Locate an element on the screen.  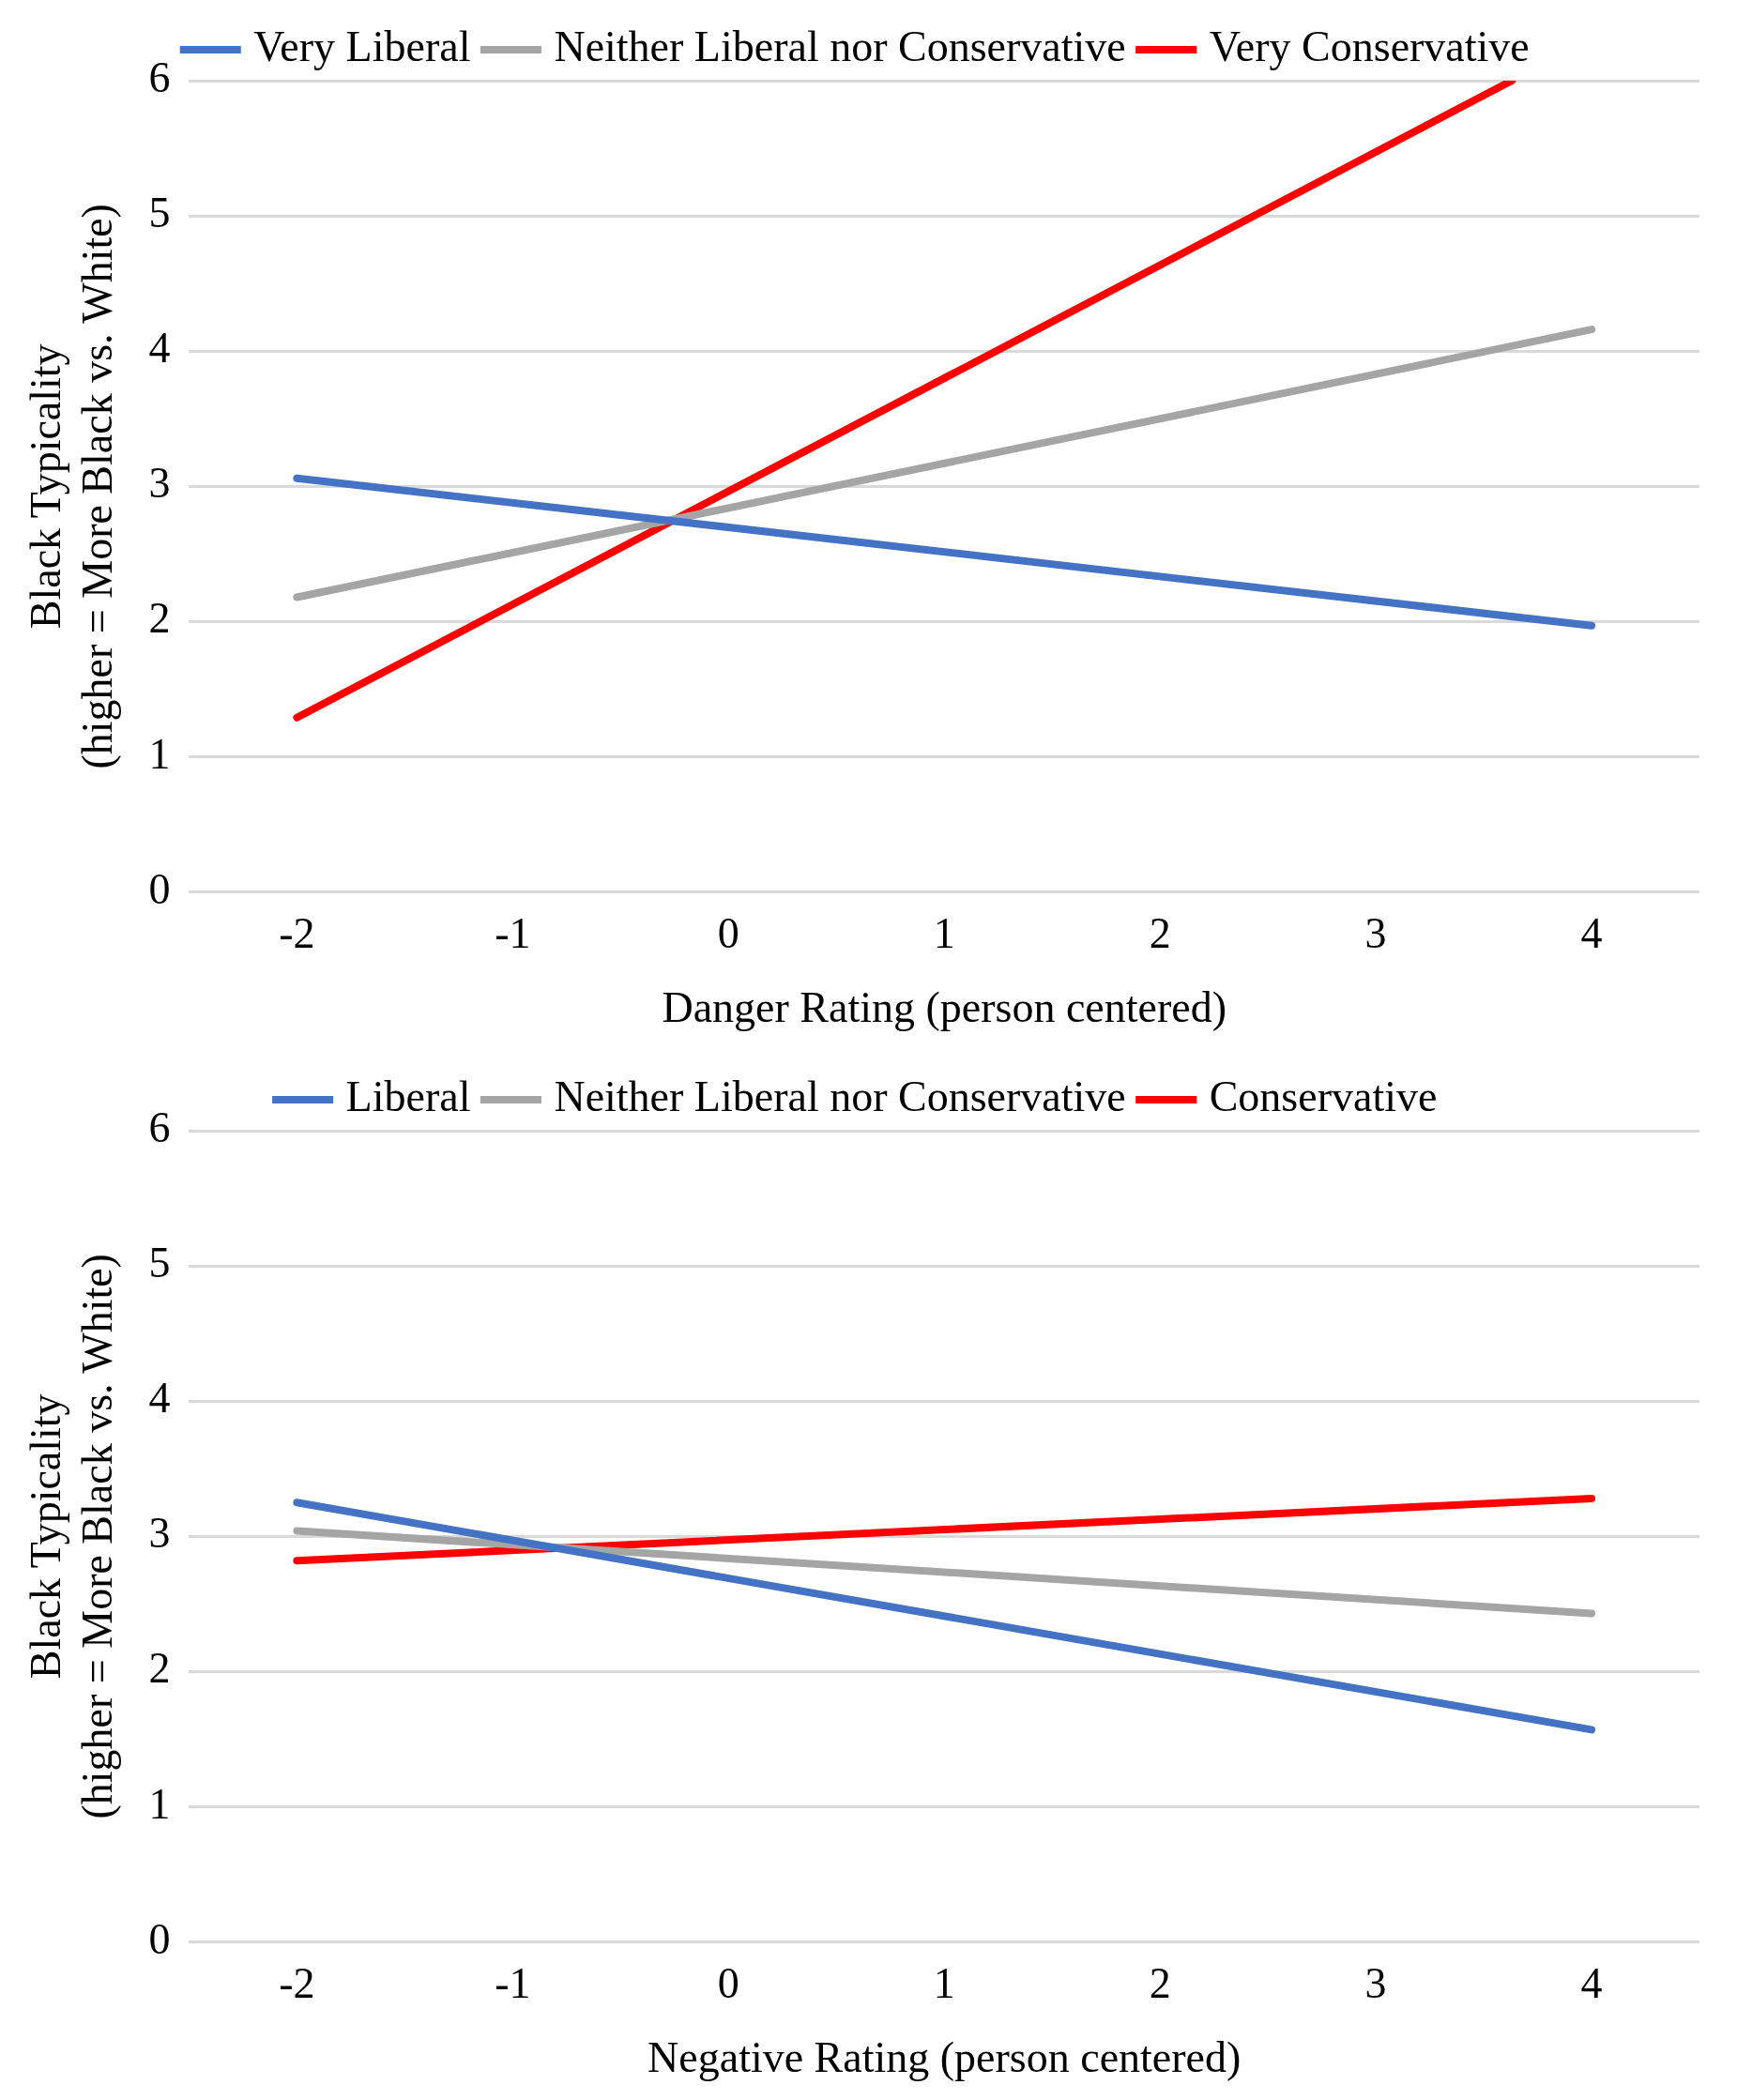
legend-label: Liberal is located at coordinates (408, 1097).